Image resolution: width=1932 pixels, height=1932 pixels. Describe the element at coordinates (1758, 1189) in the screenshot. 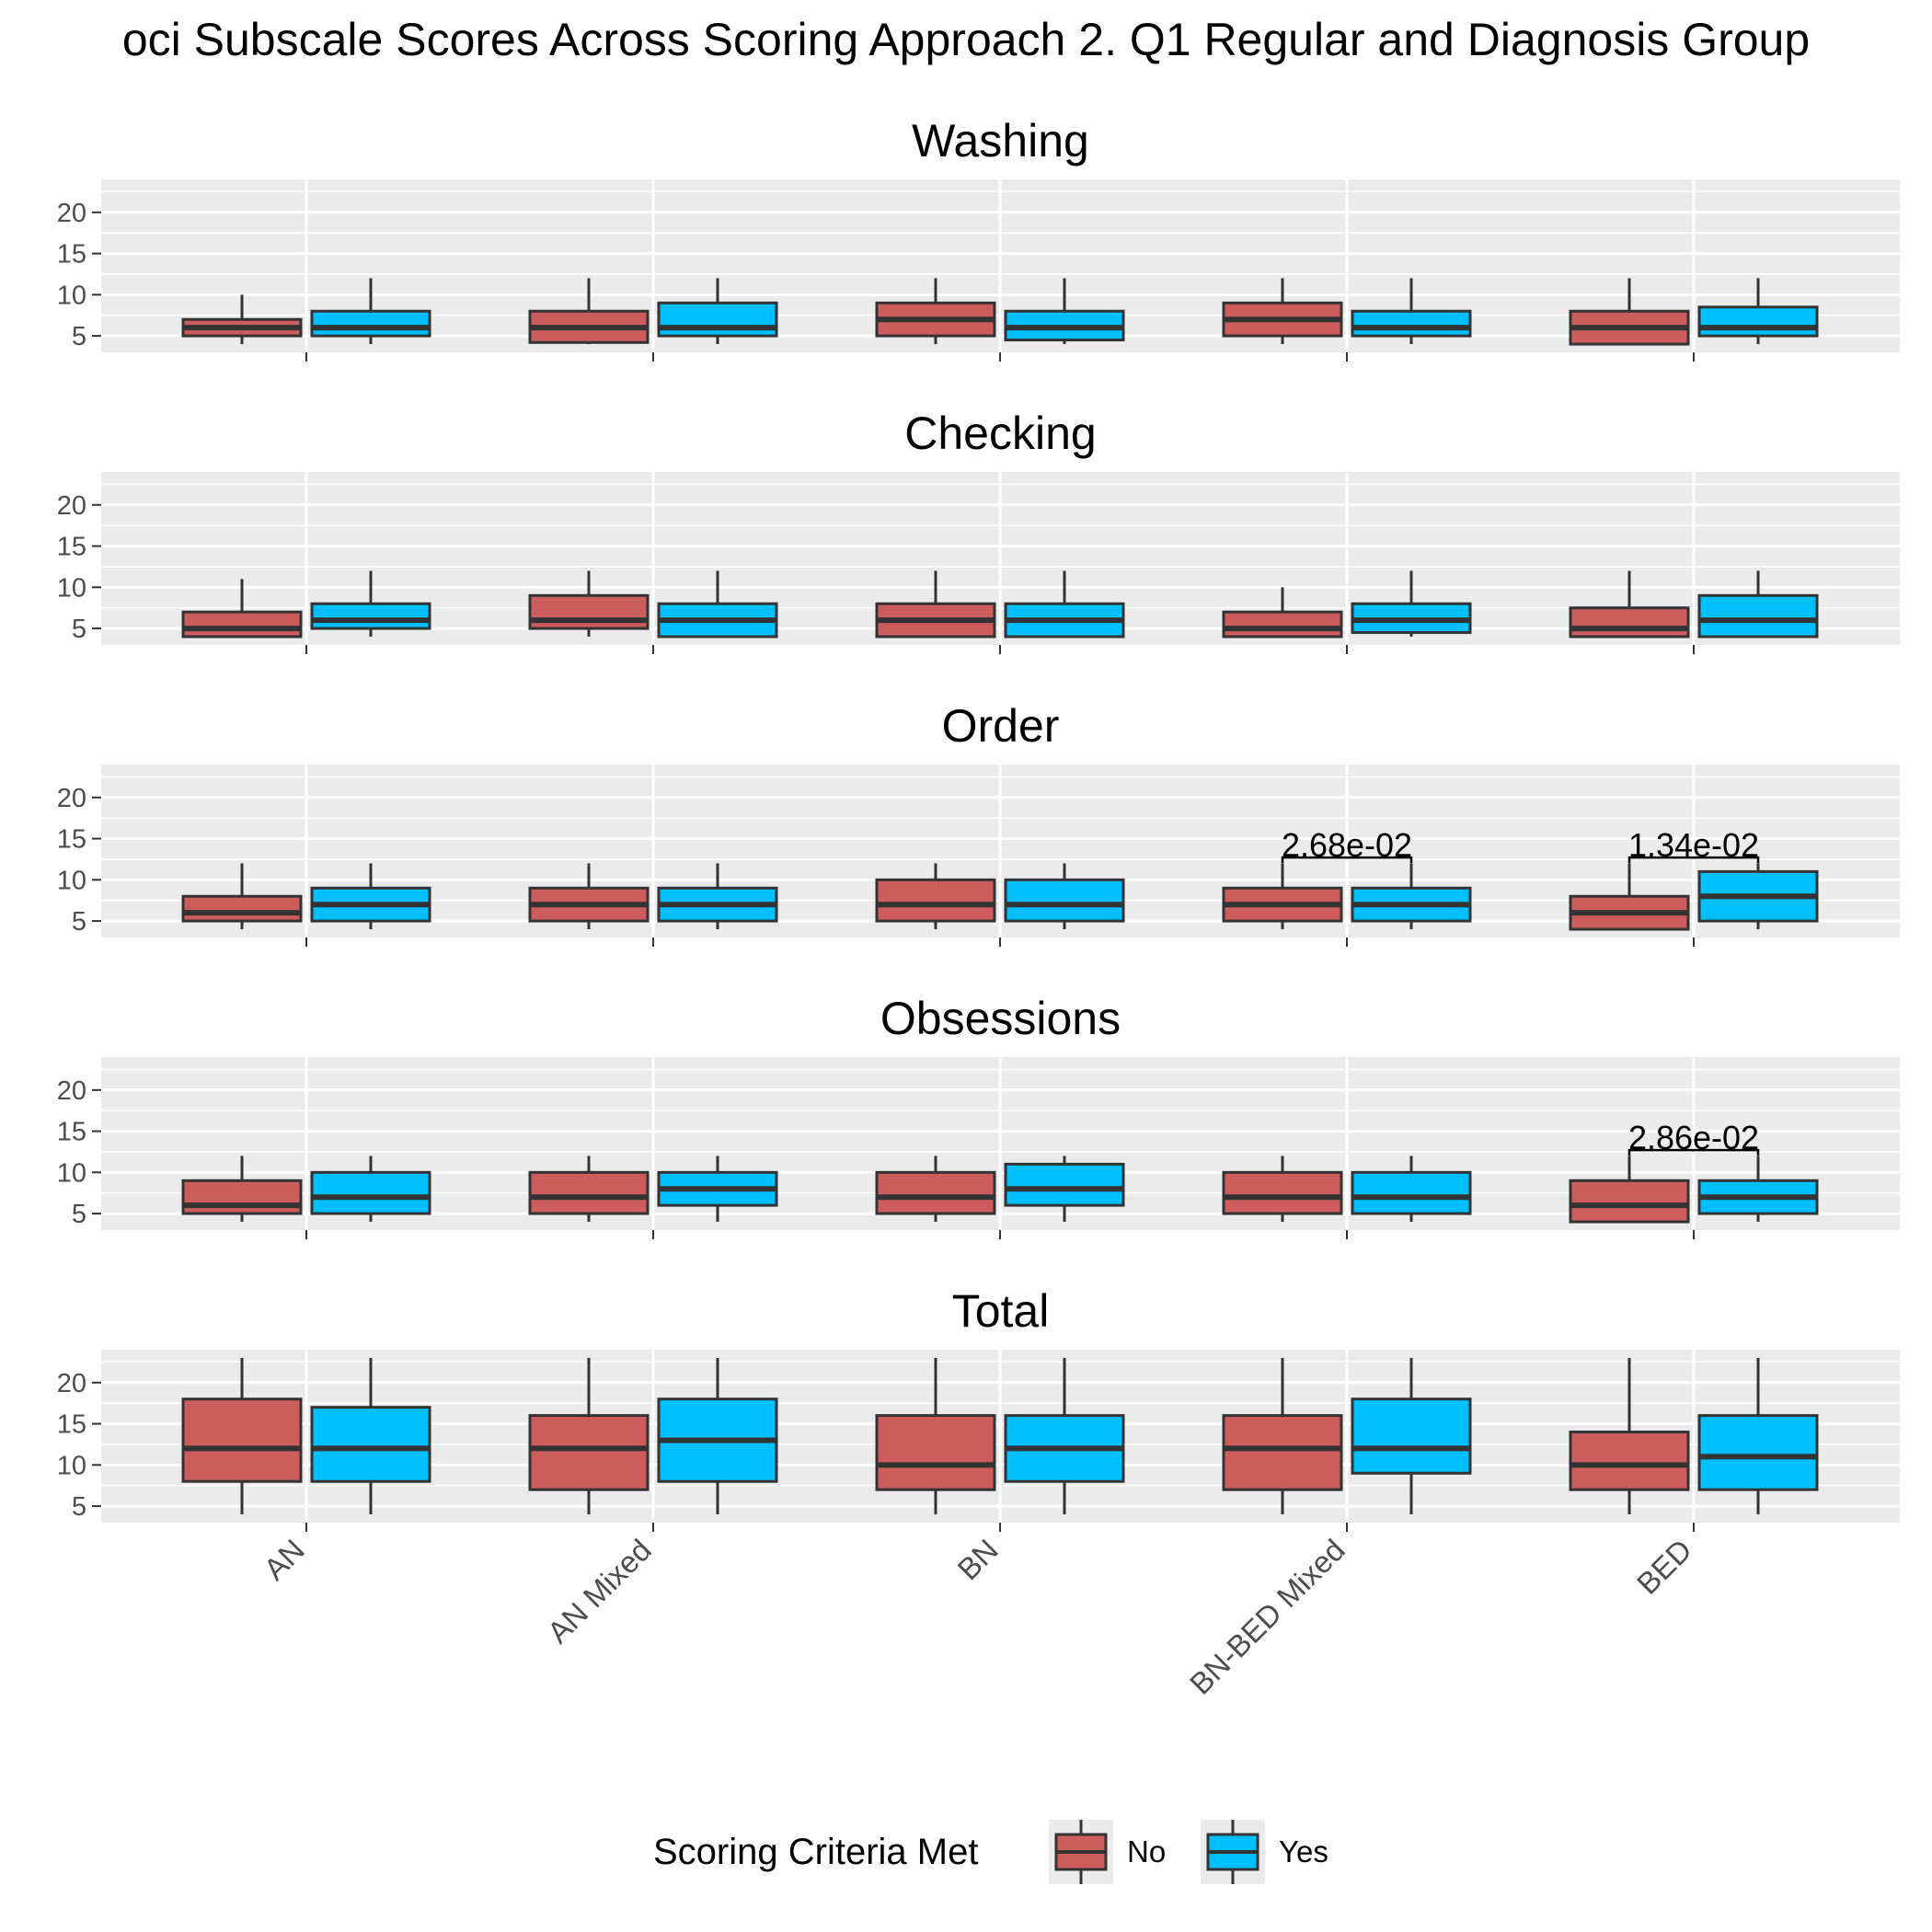

I see `box-obsessions-bed-yes` at that location.